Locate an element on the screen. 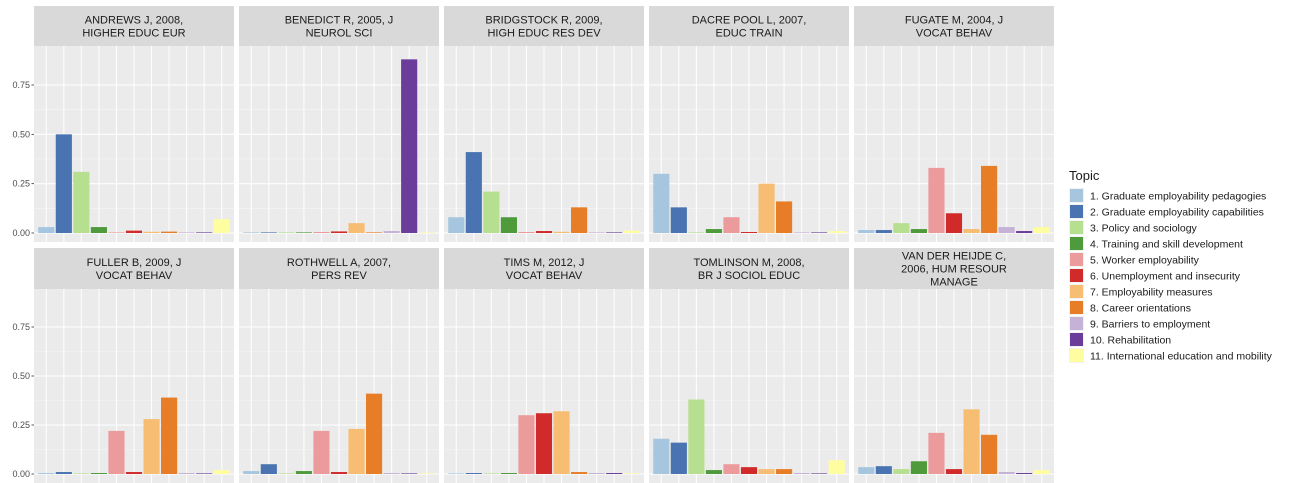 The image size is (1291, 483). legend-item: 4. Training and skill development is located at coordinates (1156, 243).